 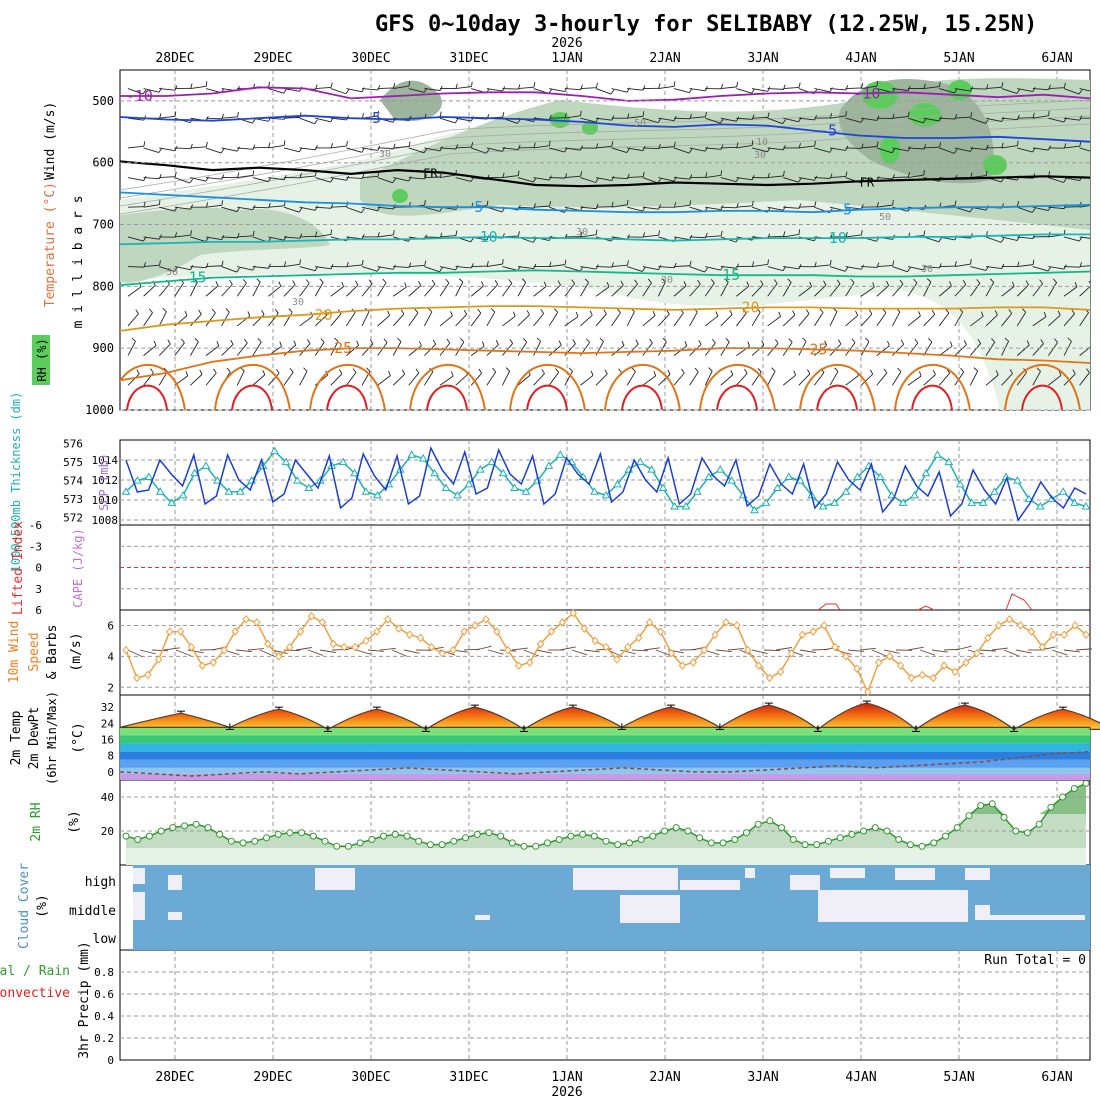 I want to click on ylabel-barbs: & Barbs, so click(x=52, y=652).